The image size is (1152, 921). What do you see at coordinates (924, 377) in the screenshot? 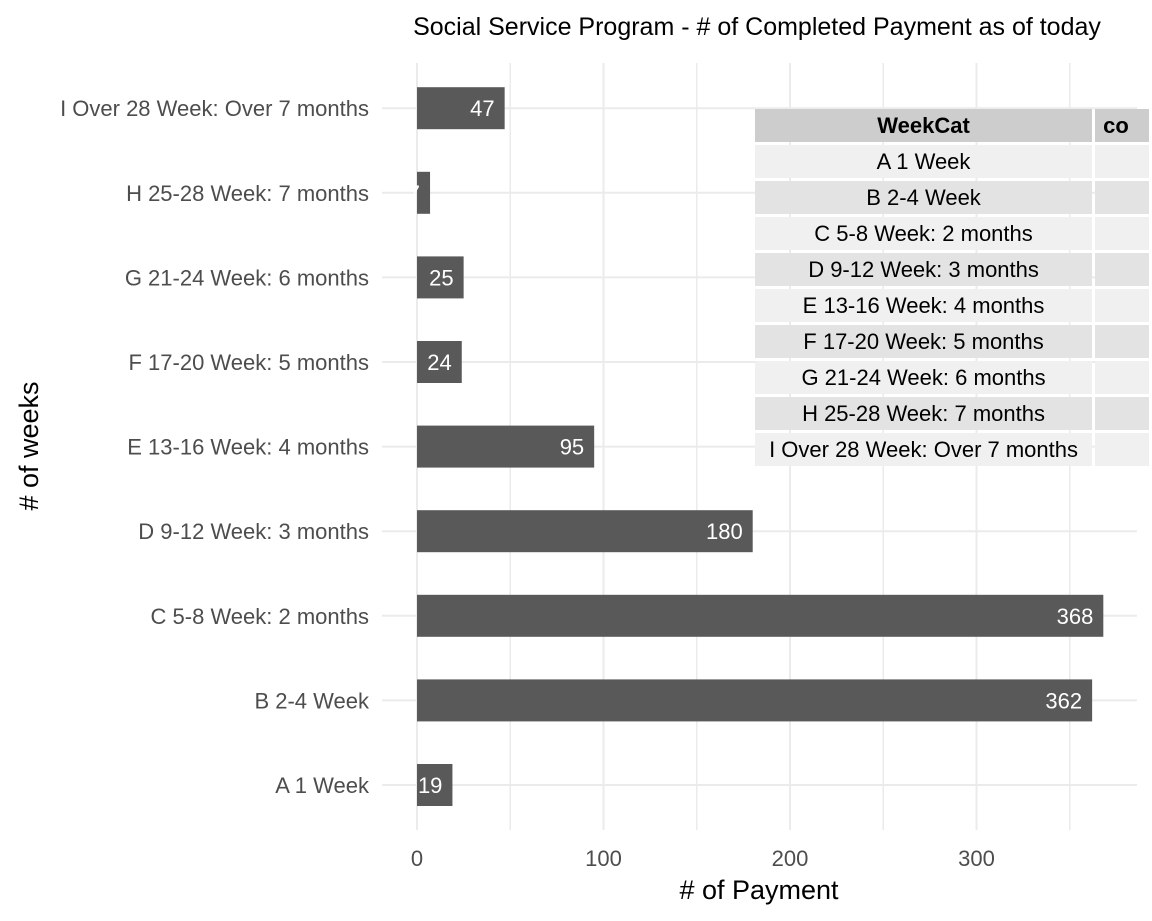
I see `table-cell-weekcat: G 21-24 Week: 6 months` at bounding box center [924, 377].